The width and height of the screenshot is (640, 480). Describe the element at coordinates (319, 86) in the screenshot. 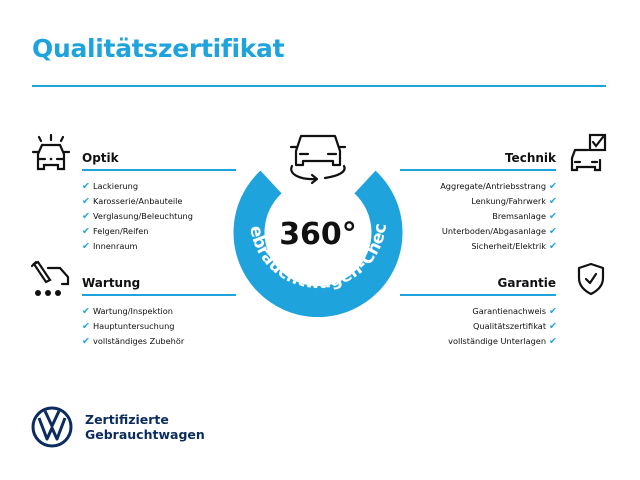

I see `title-divider` at that location.